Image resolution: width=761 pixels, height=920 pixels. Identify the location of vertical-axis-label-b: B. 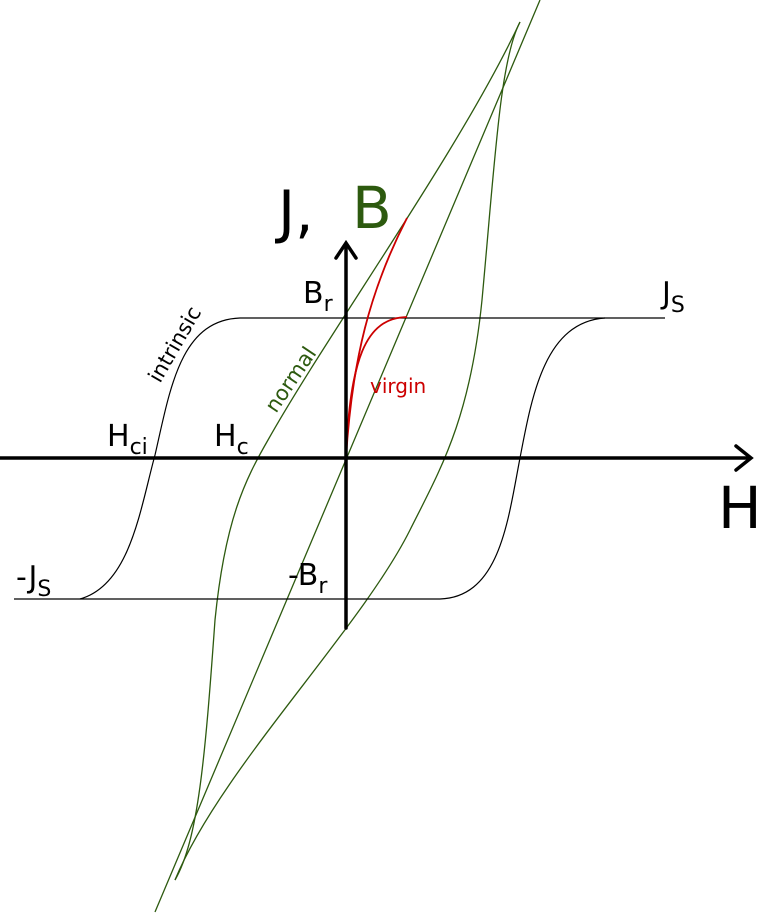
(372, 208).